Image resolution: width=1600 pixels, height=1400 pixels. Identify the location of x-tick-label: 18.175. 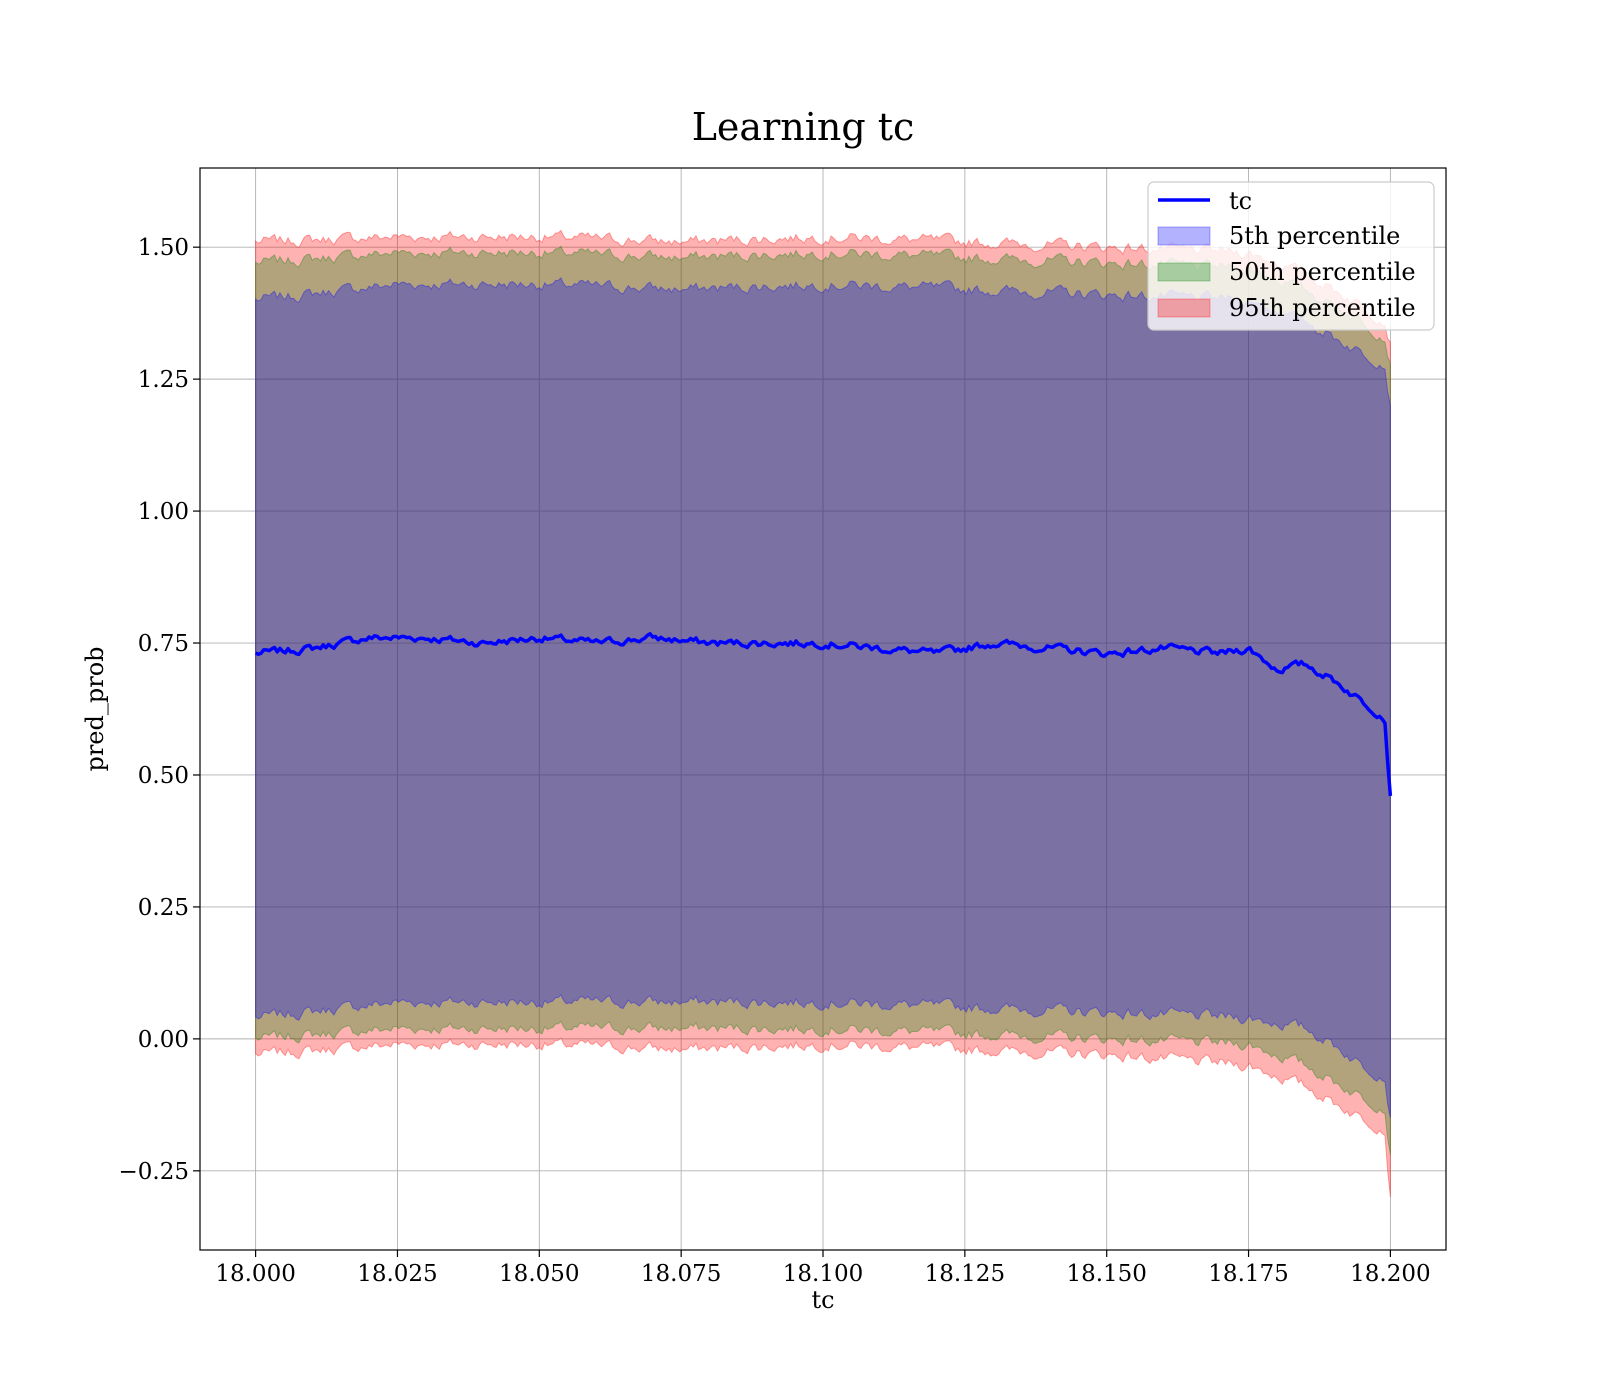
(1248, 1274).